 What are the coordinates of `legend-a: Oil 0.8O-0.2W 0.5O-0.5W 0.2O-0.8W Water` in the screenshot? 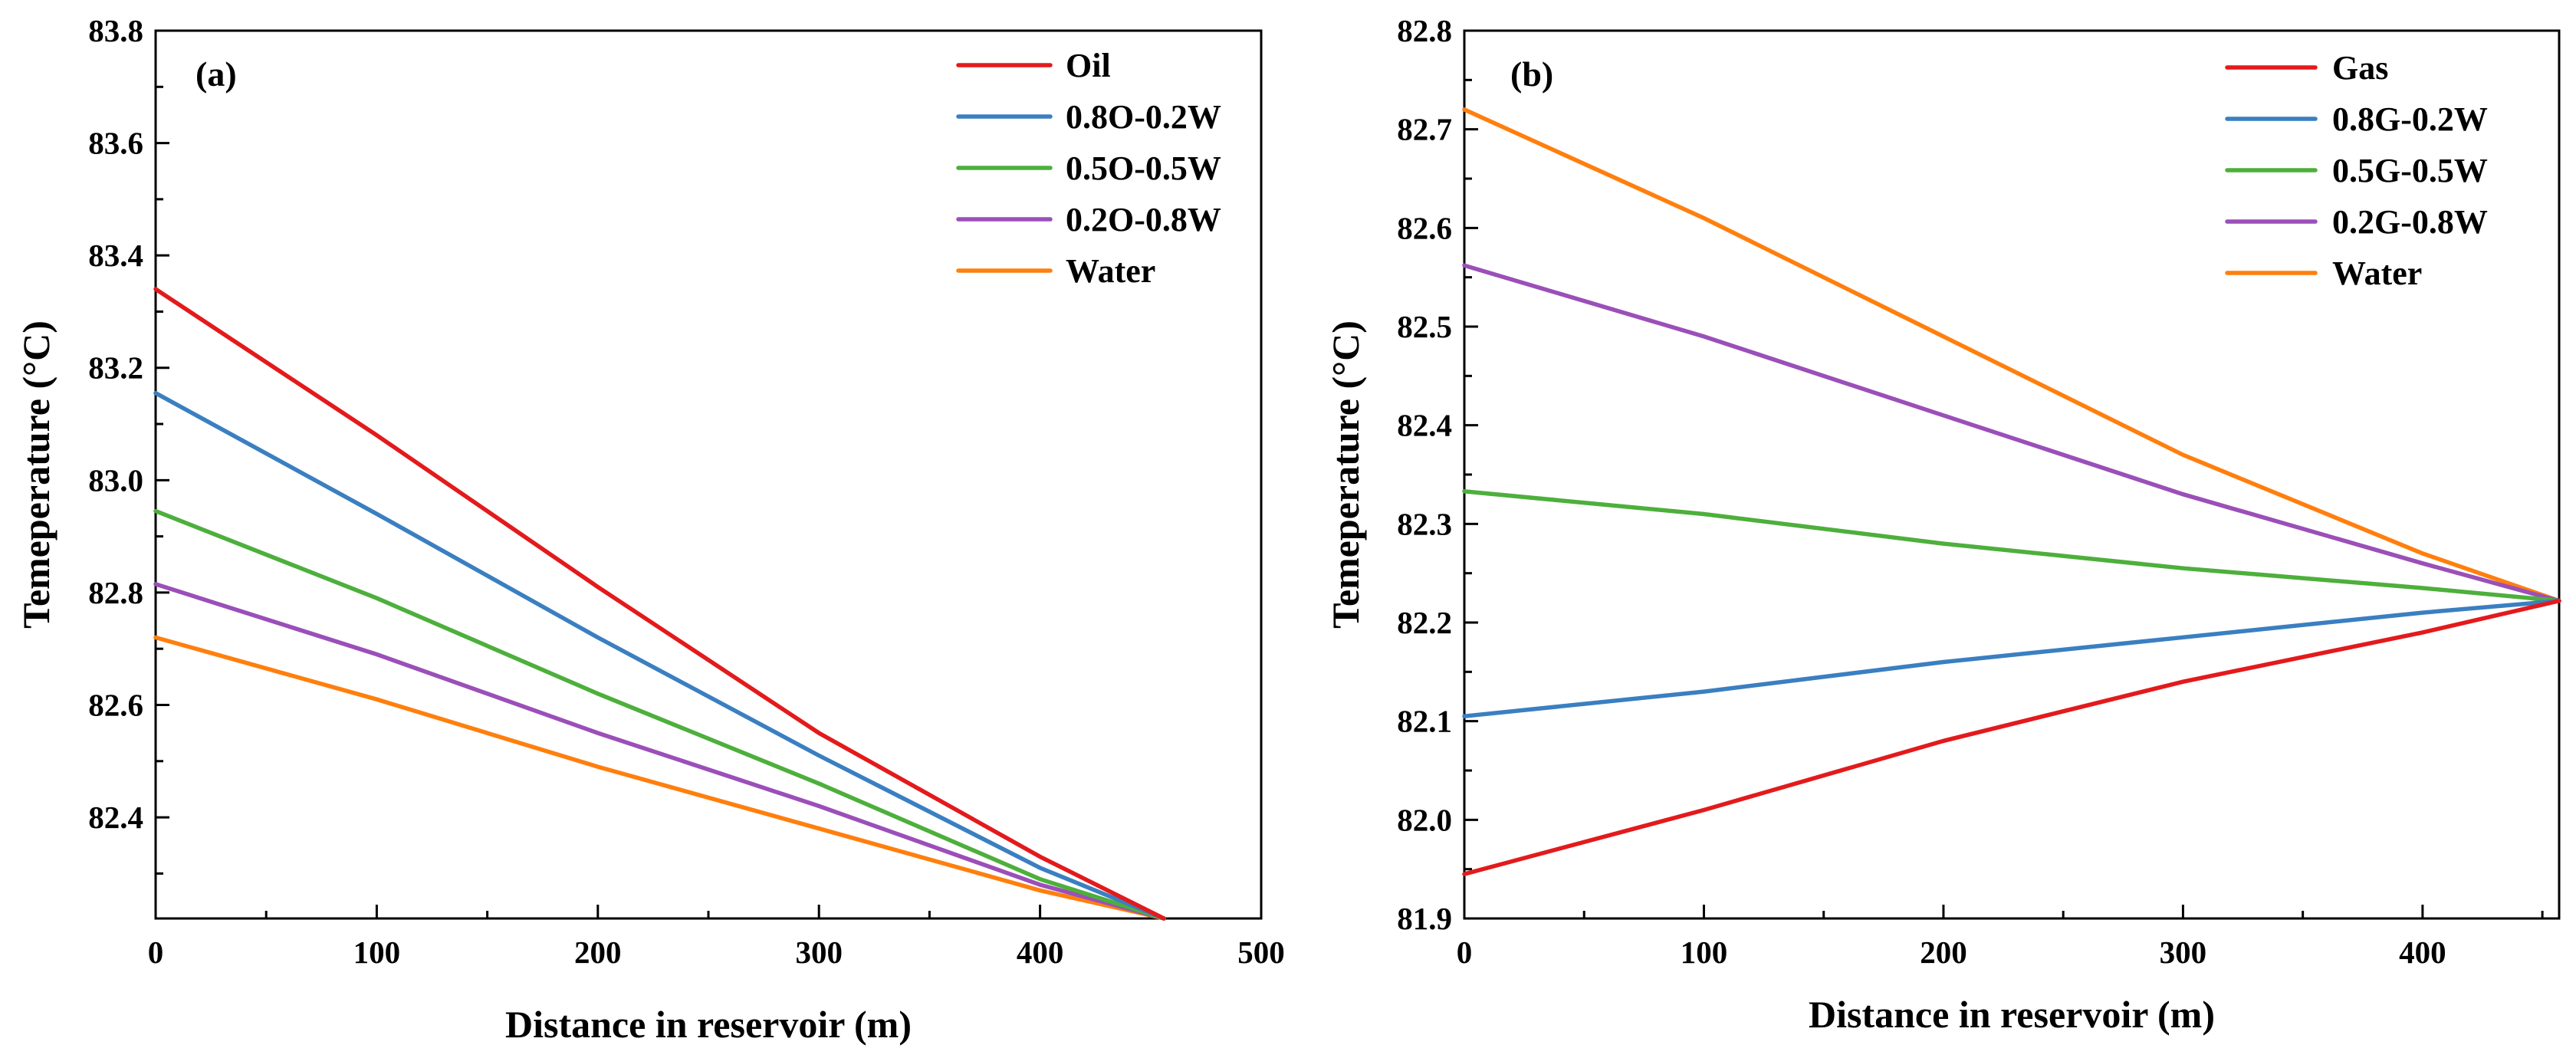 It's located at (1089, 169).